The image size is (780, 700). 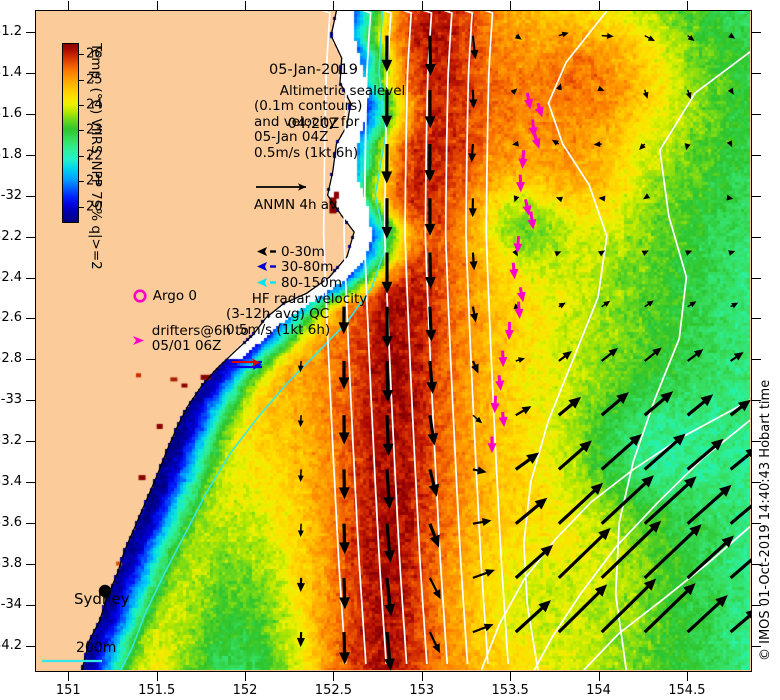 What do you see at coordinates (175, 296) in the screenshot?
I see `argo-label: Argo 0` at bounding box center [175, 296].